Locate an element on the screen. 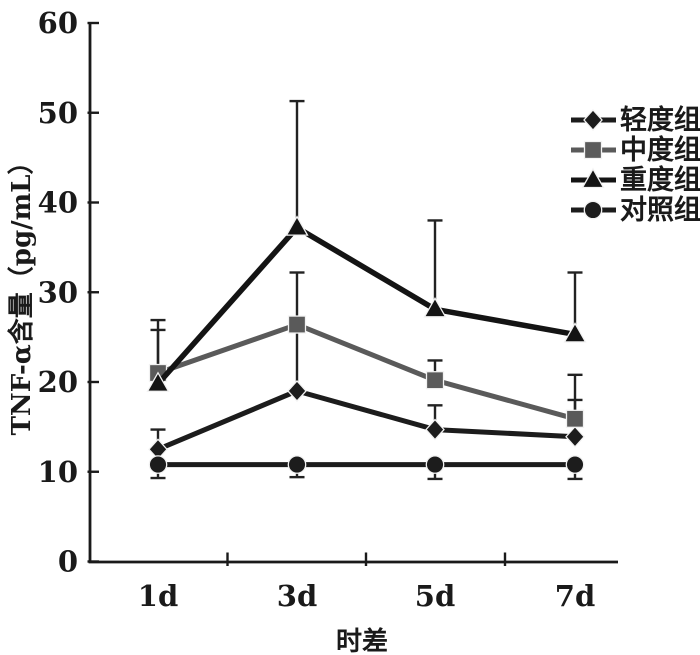 Image resolution: width=700 pixels, height=655 pixels. series-severe-line is located at coordinates (365, 305).